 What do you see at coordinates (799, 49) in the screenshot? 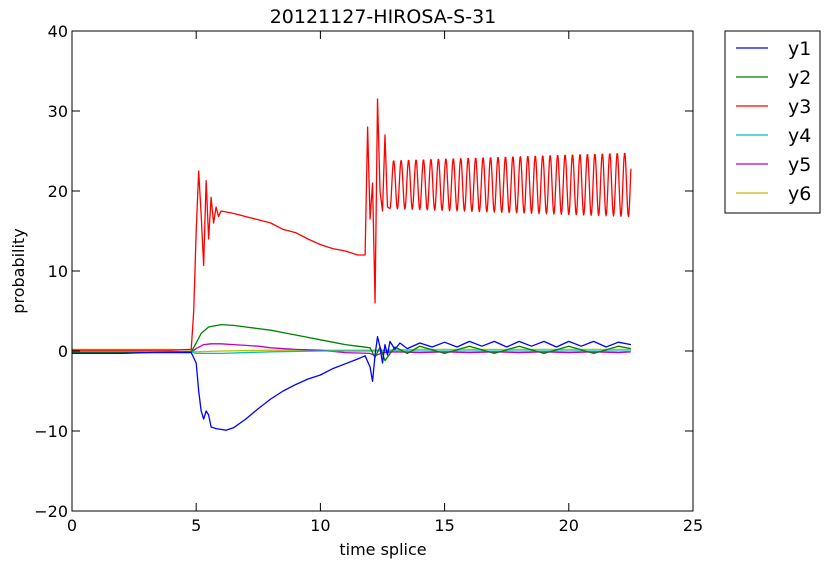
I see `legend-label-y1: y1` at bounding box center [799, 49].